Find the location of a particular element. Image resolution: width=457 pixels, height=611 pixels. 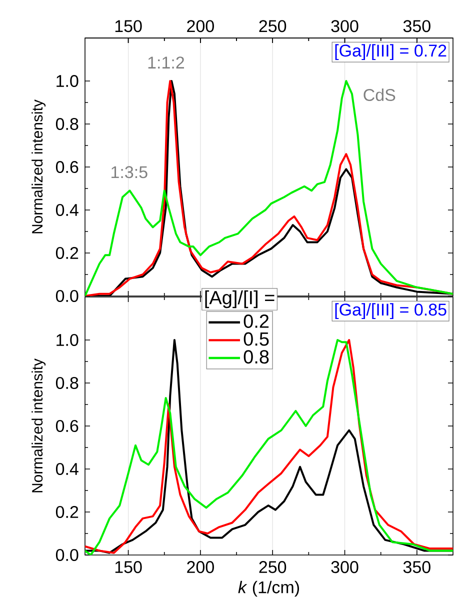

legend-label: 0.5 is located at coordinates (256, 339).